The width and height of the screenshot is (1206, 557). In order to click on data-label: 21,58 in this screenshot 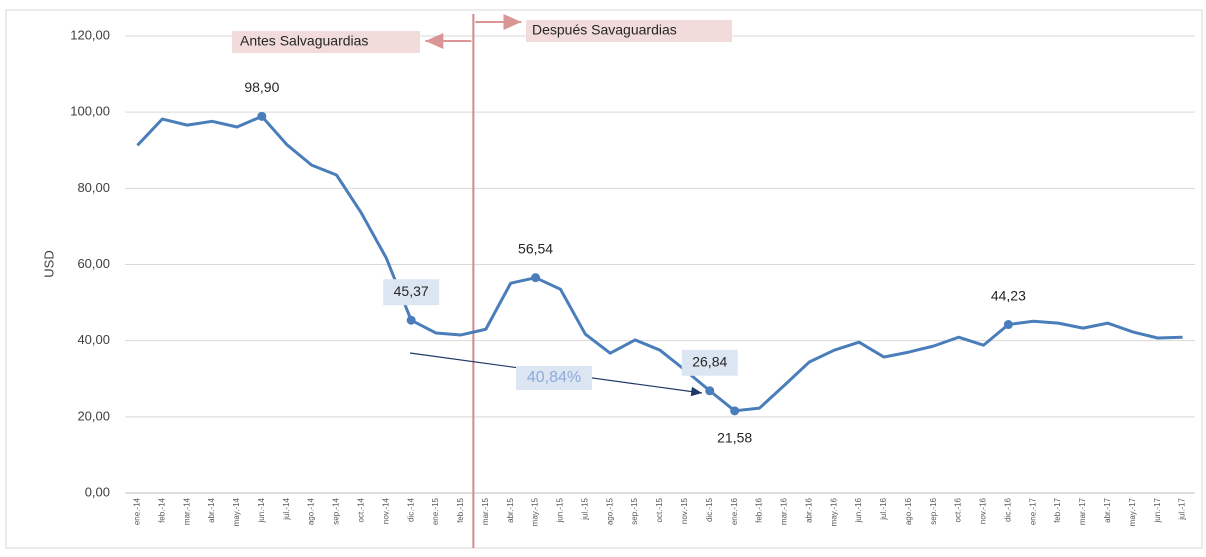, I will do `click(734, 438)`.